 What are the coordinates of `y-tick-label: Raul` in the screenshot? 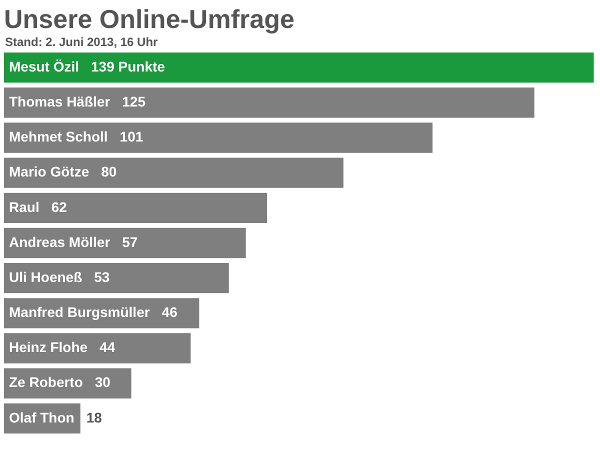 It's located at (24, 206).